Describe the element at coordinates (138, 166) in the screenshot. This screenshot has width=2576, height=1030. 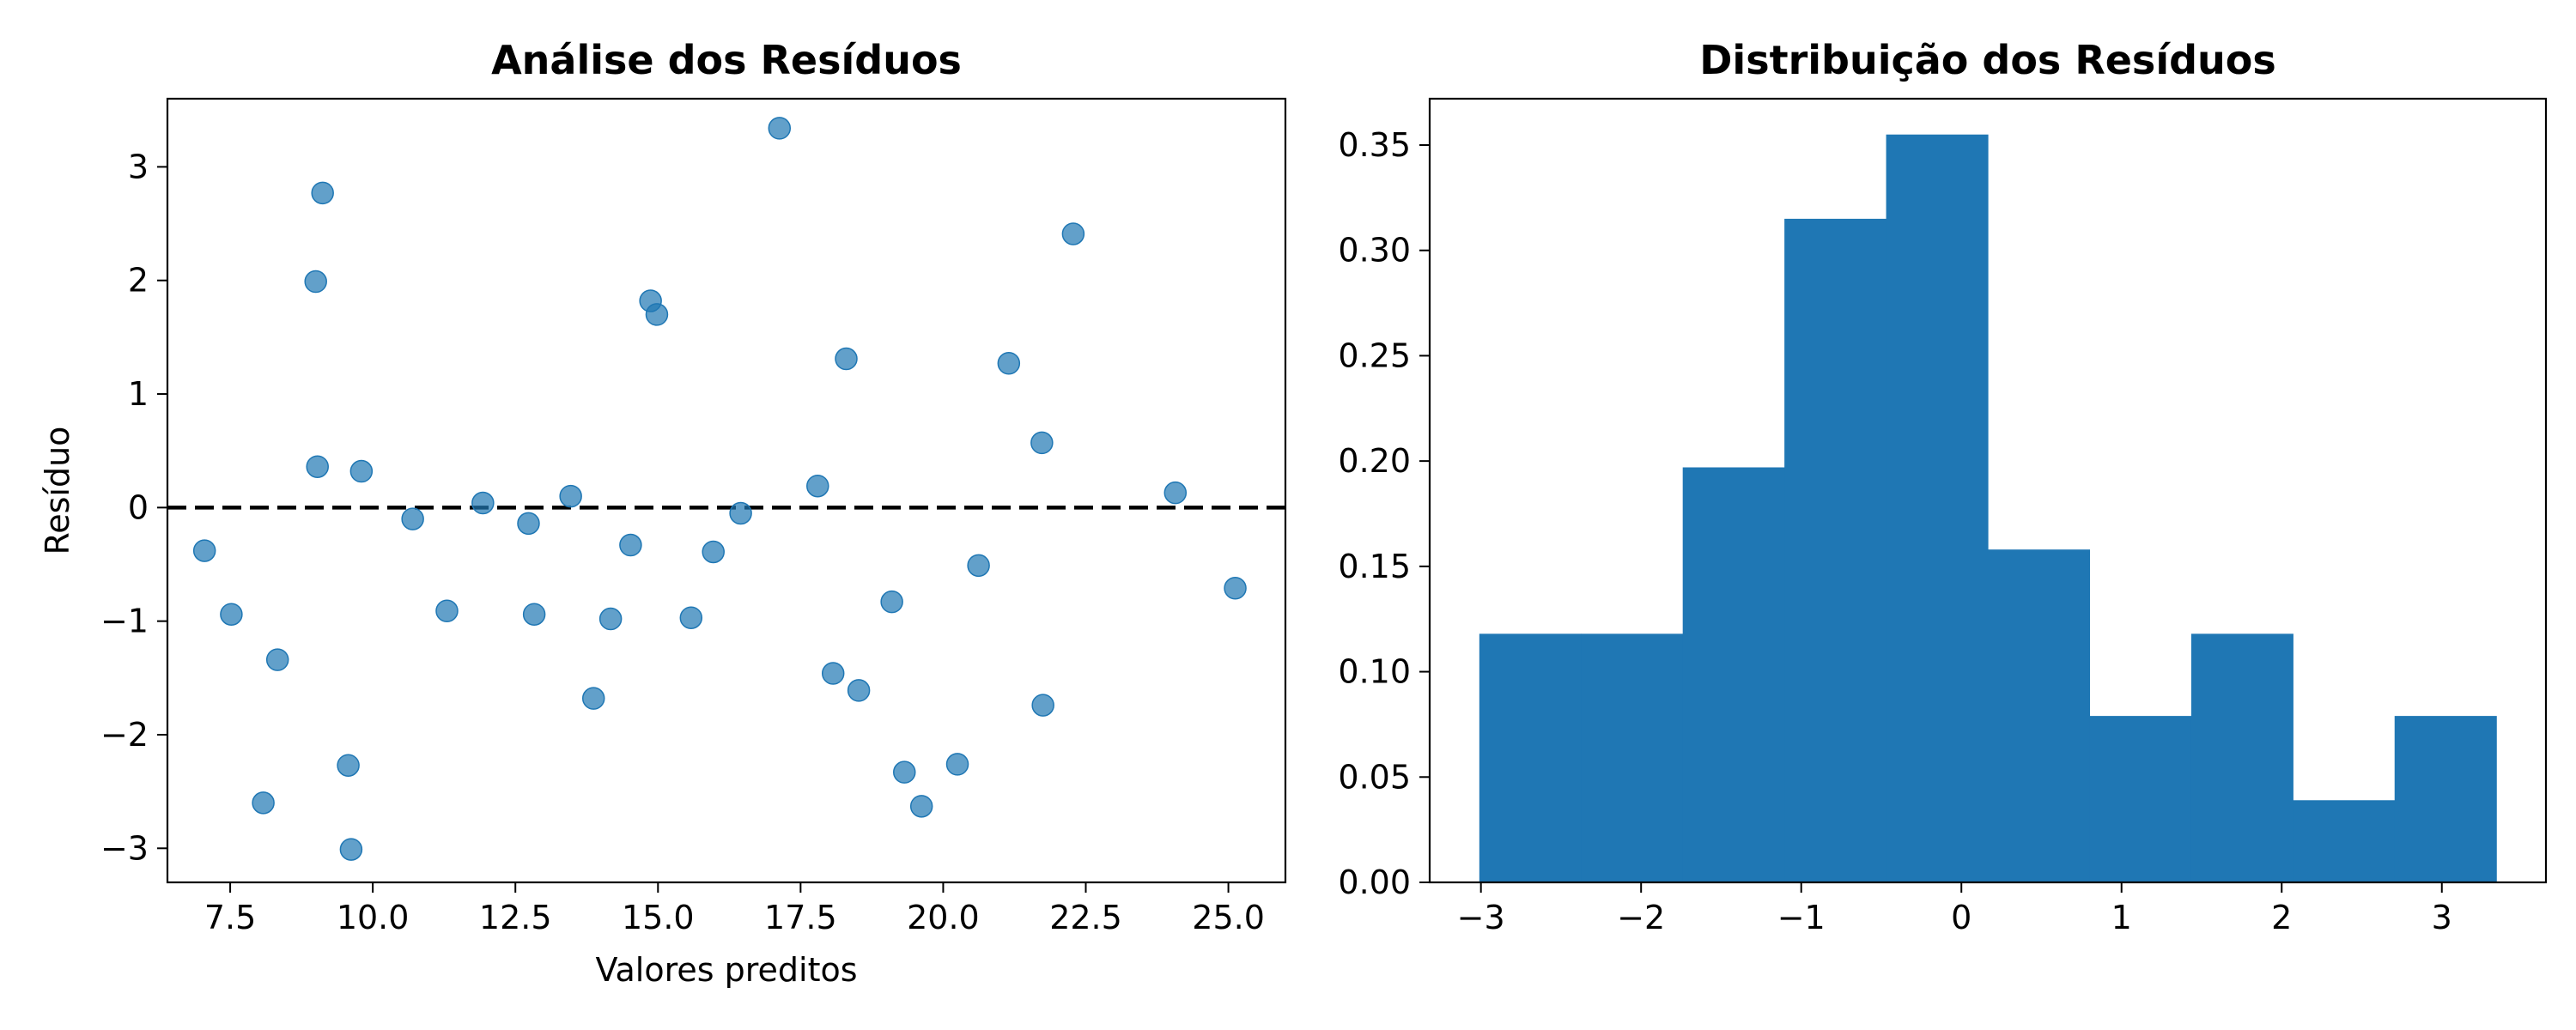
I see `y-tick-label: 3` at that location.